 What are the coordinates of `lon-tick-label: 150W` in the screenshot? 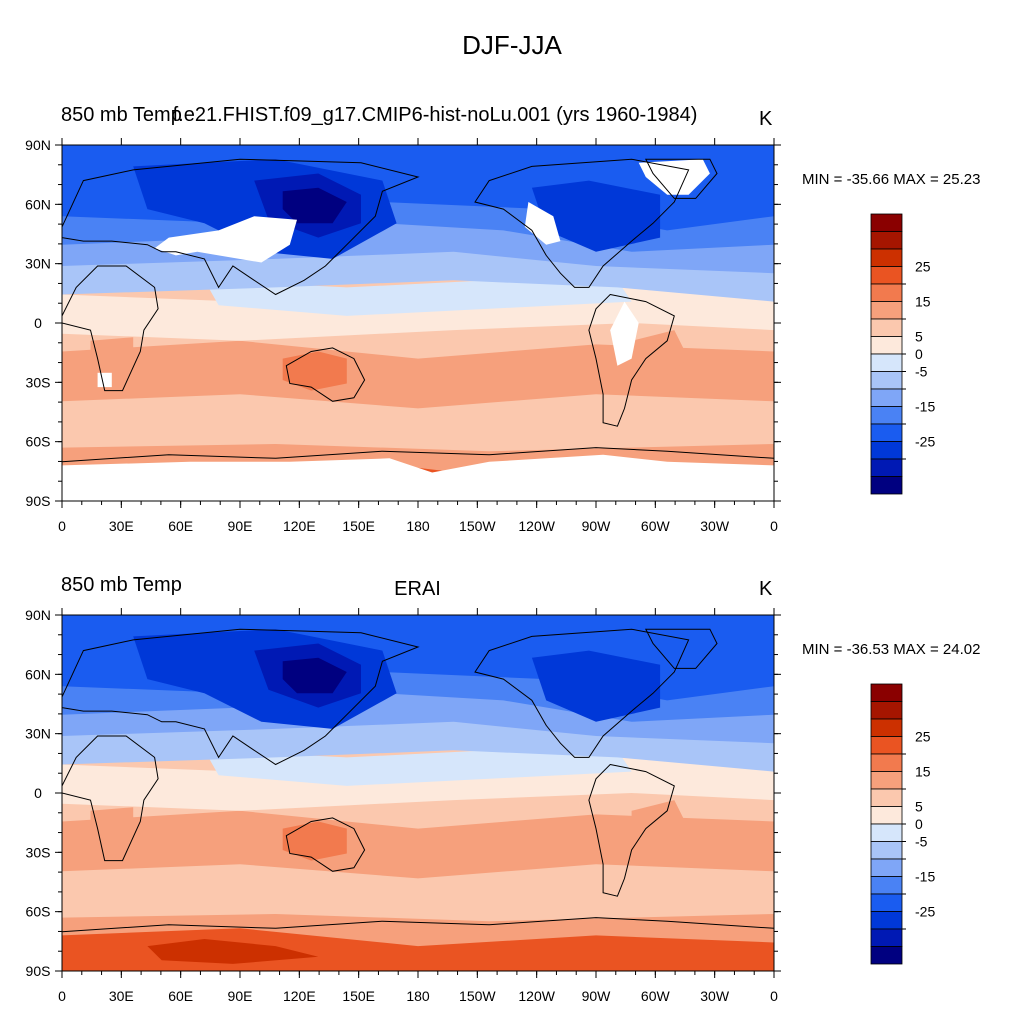 It's located at (477, 996).